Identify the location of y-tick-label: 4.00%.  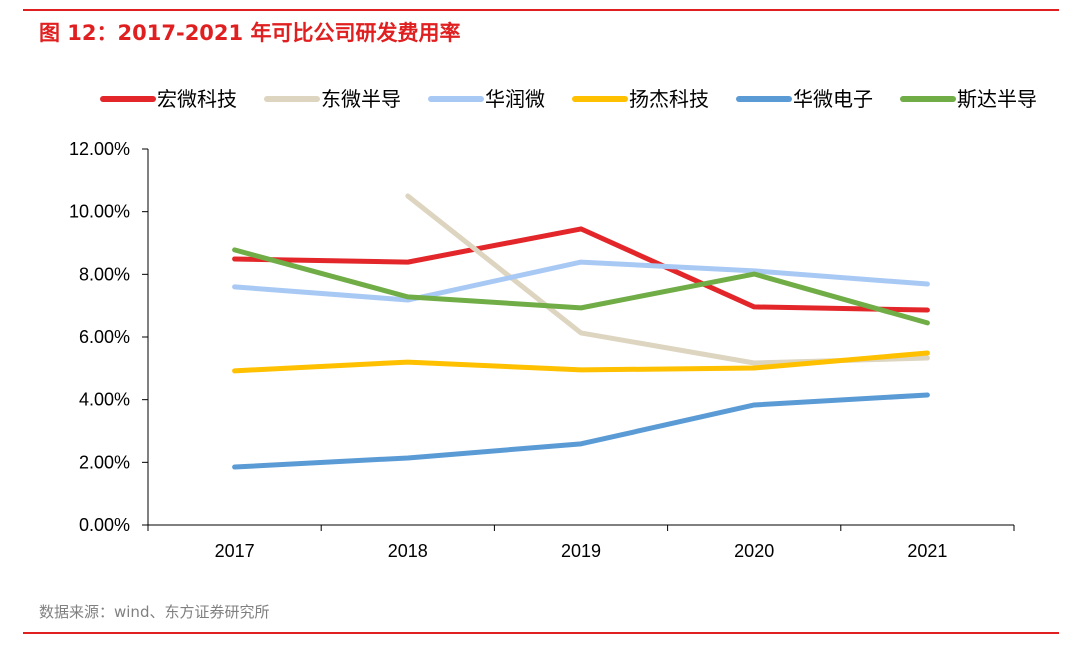
(104, 400).